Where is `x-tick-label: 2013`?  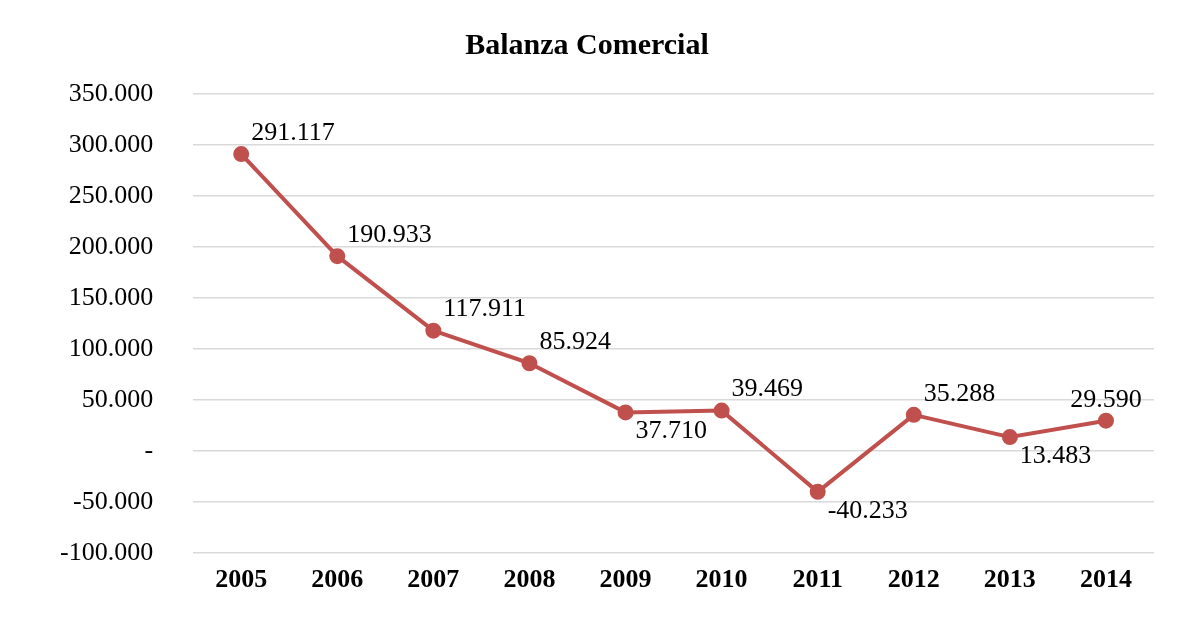
x-tick-label: 2013 is located at coordinates (1009, 579).